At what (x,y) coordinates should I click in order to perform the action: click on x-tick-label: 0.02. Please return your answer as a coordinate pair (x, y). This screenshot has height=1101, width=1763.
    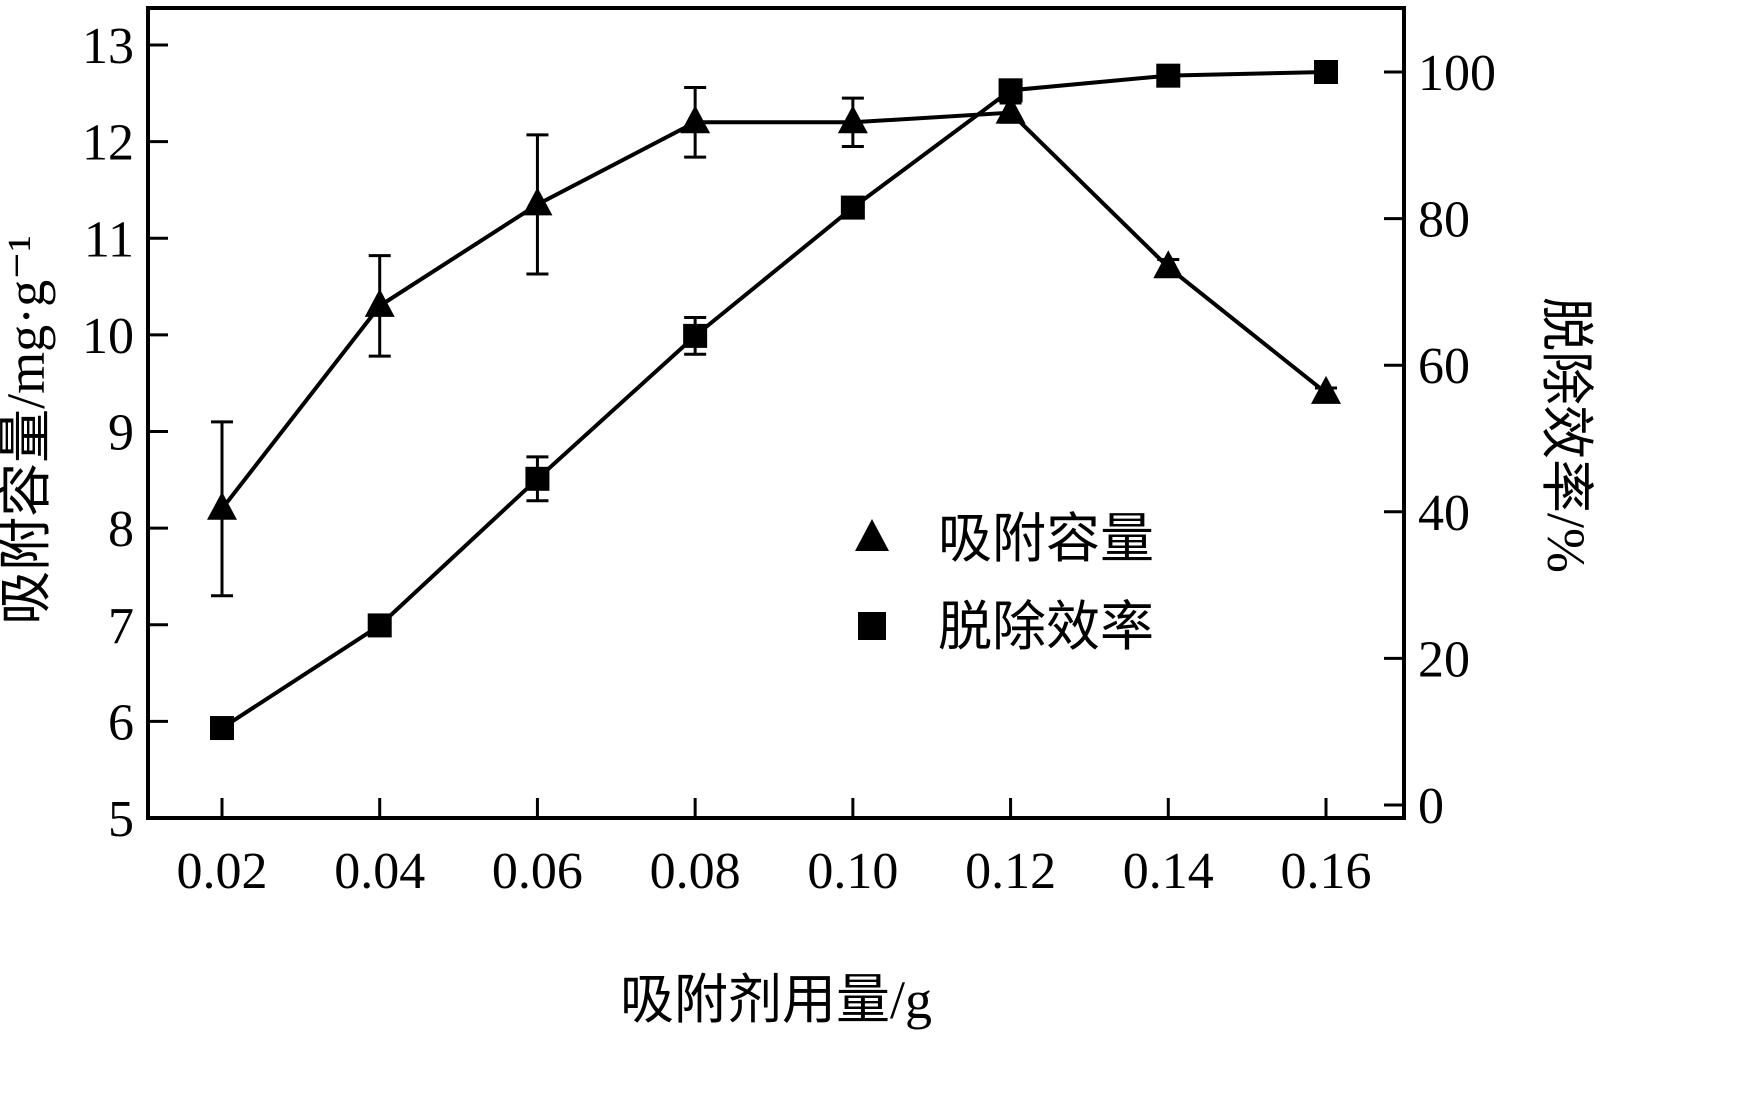
    Looking at the image, I should click on (222, 871).